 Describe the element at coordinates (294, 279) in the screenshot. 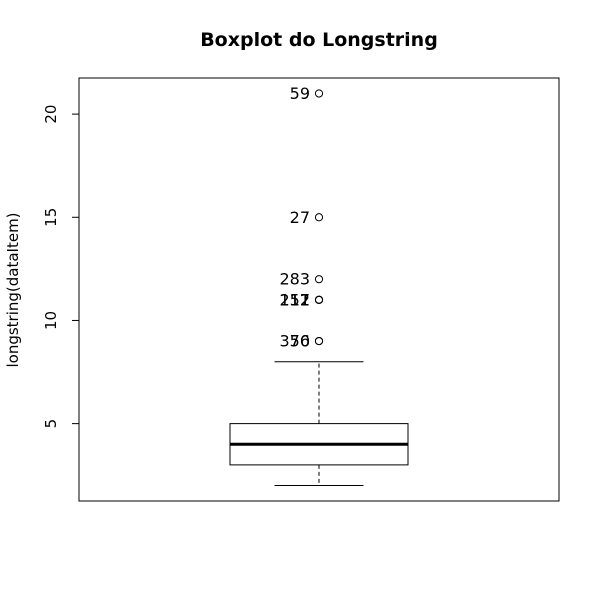

I see `outlier-label: 283` at that location.